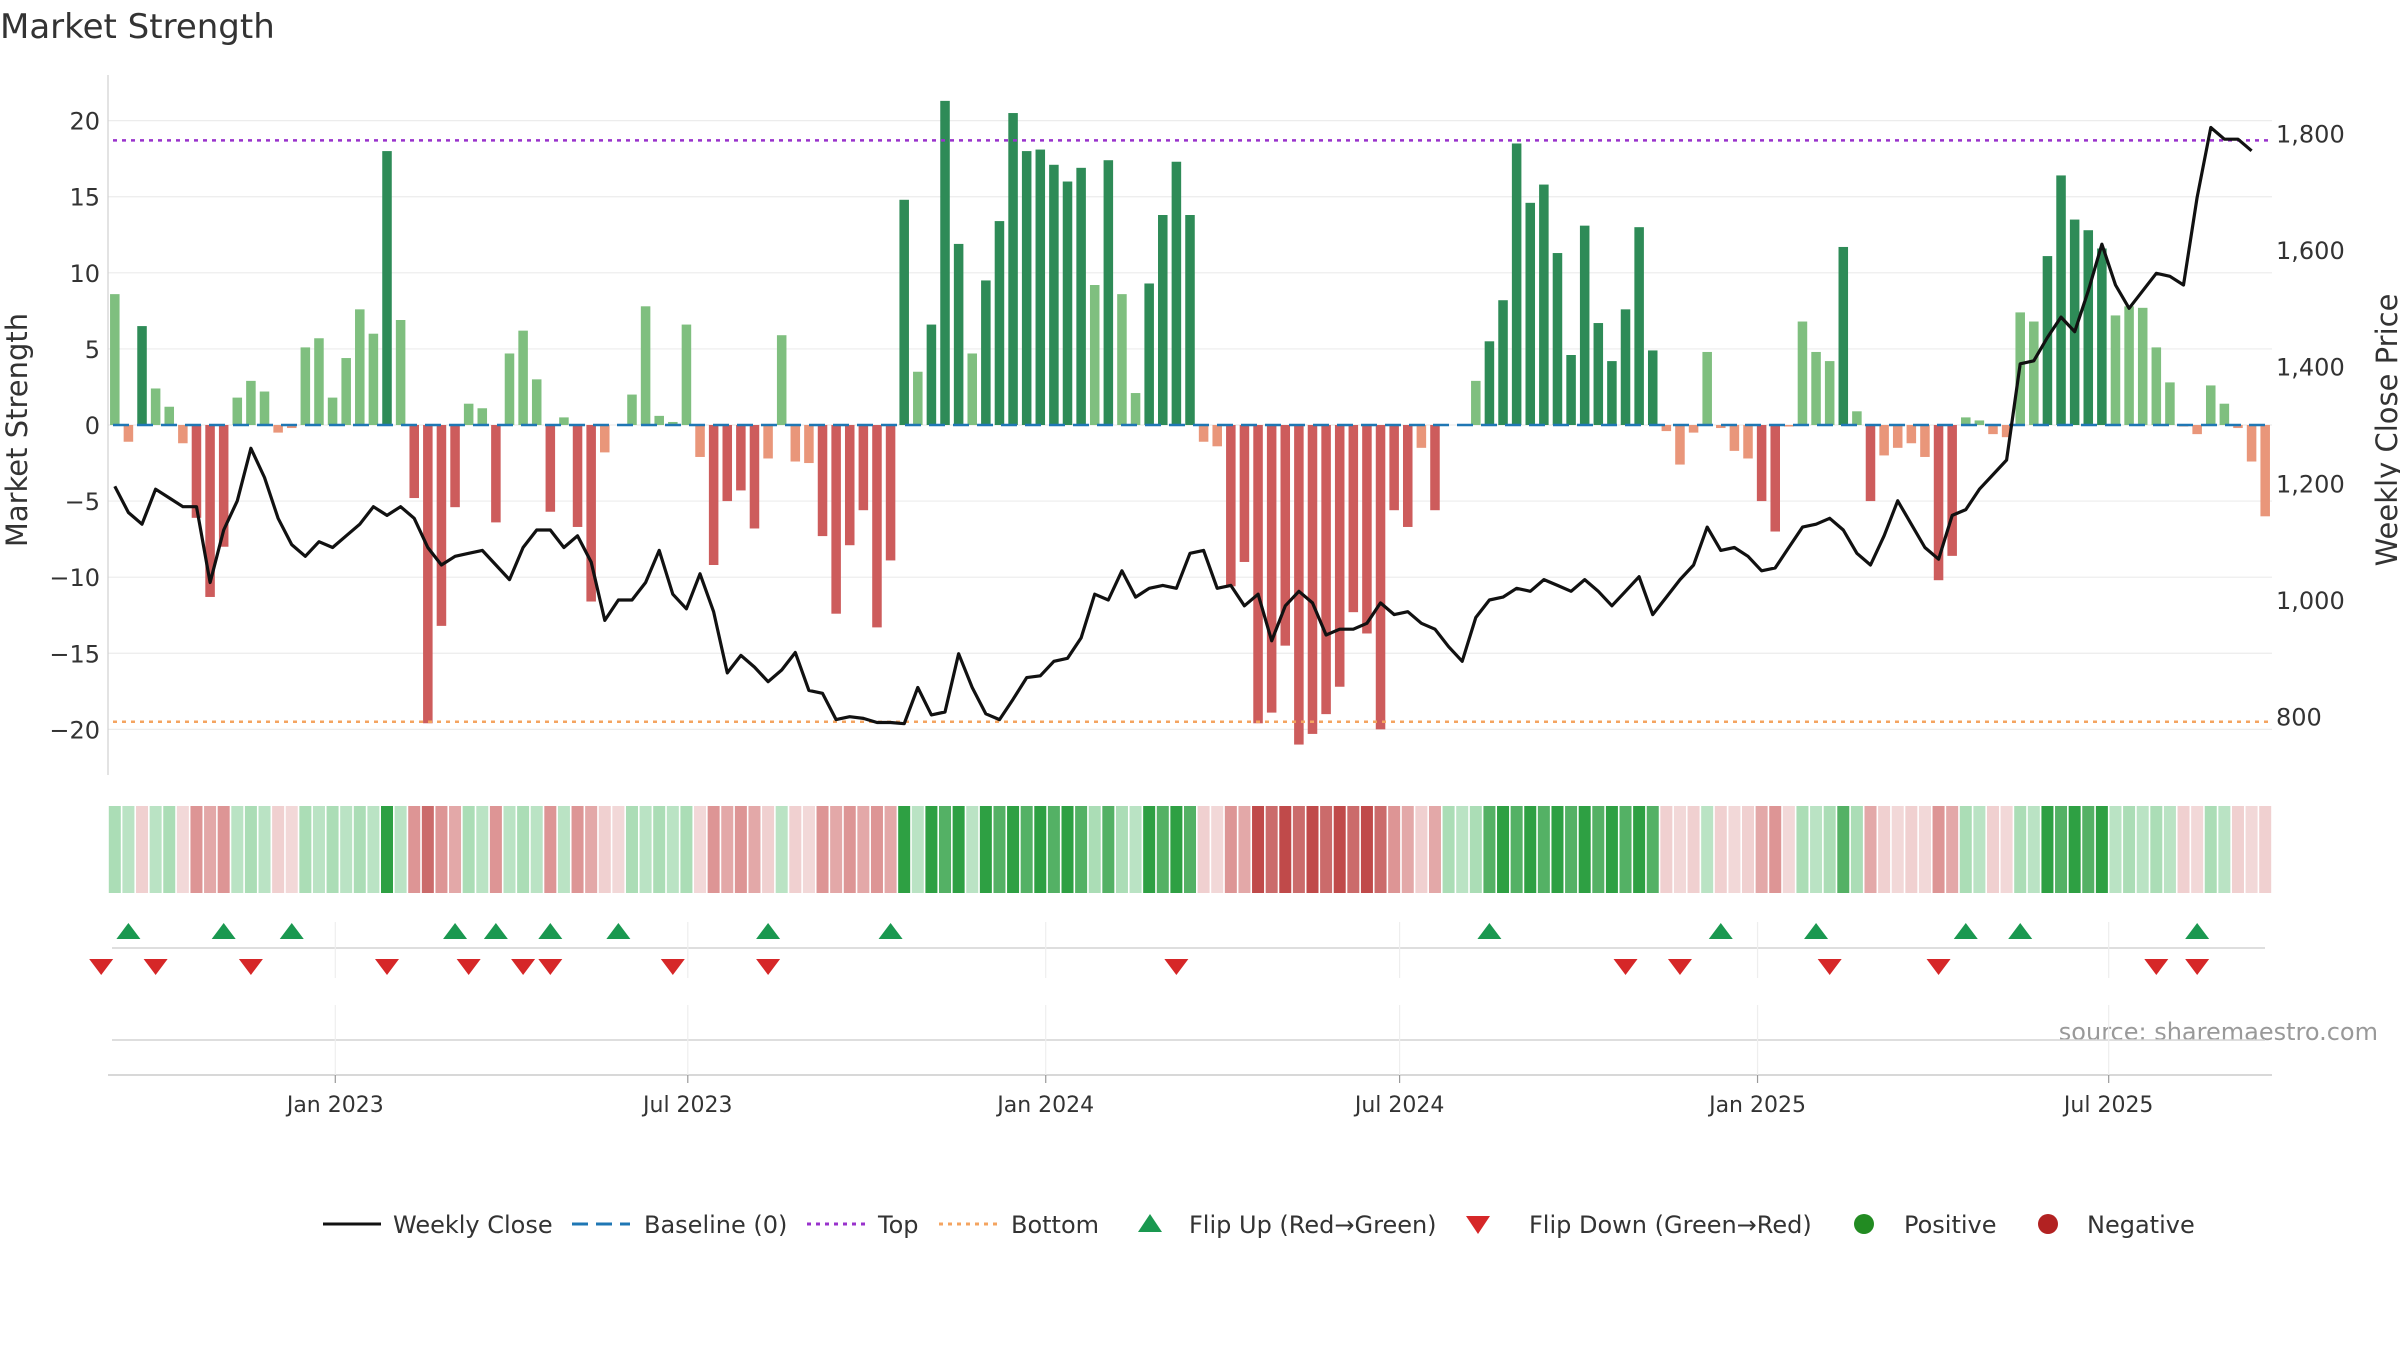  What do you see at coordinates (2310, 601) in the screenshot?
I see `y2-tick-label: 1,000` at bounding box center [2310, 601].